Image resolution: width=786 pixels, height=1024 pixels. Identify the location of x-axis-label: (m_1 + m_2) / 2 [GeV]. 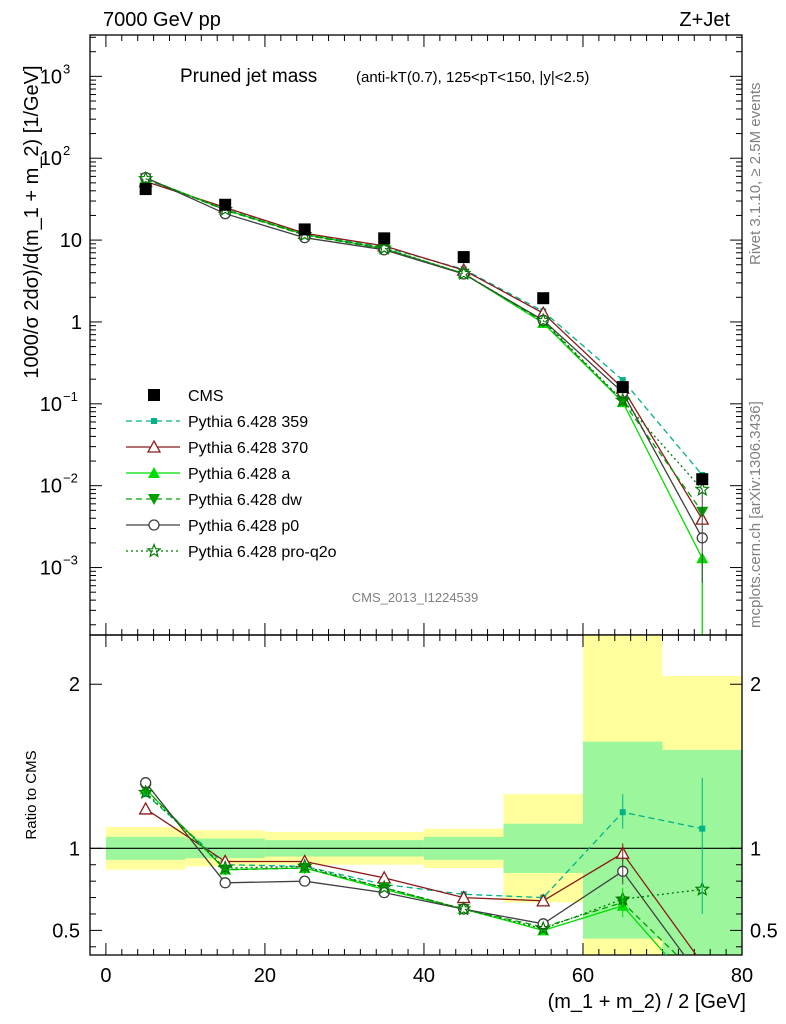
(647, 1002).